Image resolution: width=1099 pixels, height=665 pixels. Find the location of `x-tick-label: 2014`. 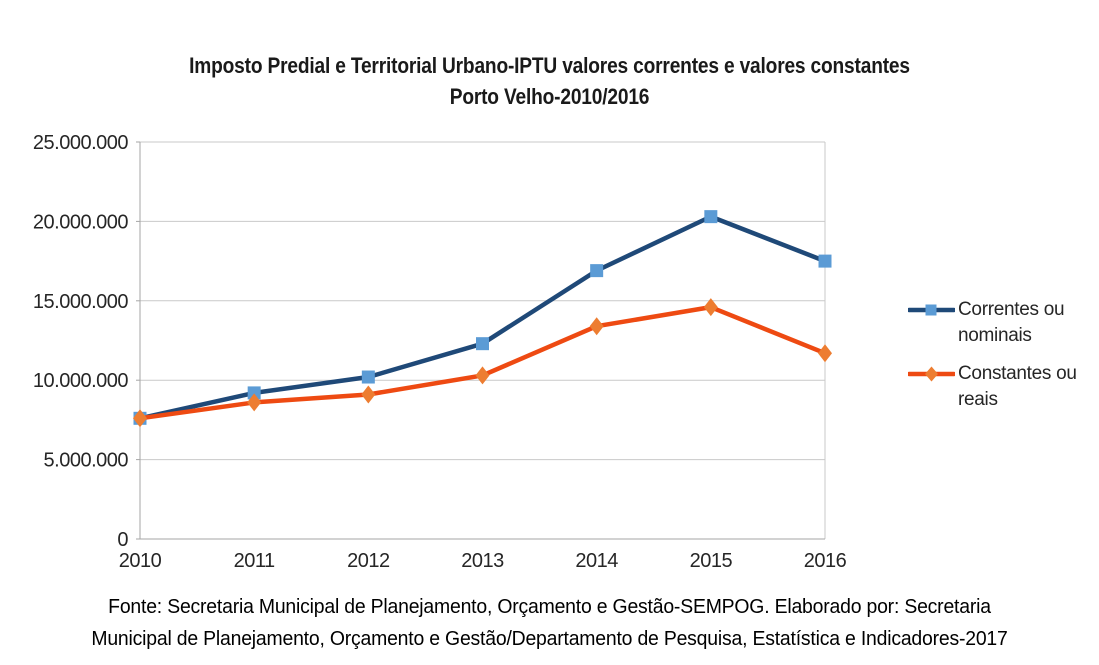

x-tick-label: 2014 is located at coordinates (596, 561).